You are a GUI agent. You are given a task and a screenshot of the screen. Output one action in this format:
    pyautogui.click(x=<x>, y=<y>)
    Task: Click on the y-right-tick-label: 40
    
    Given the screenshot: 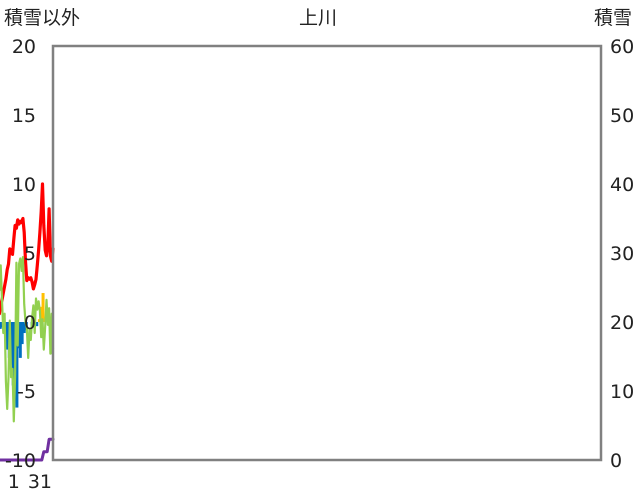 What is the action you would take?
    pyautogui.click(x=622, y=185)
    